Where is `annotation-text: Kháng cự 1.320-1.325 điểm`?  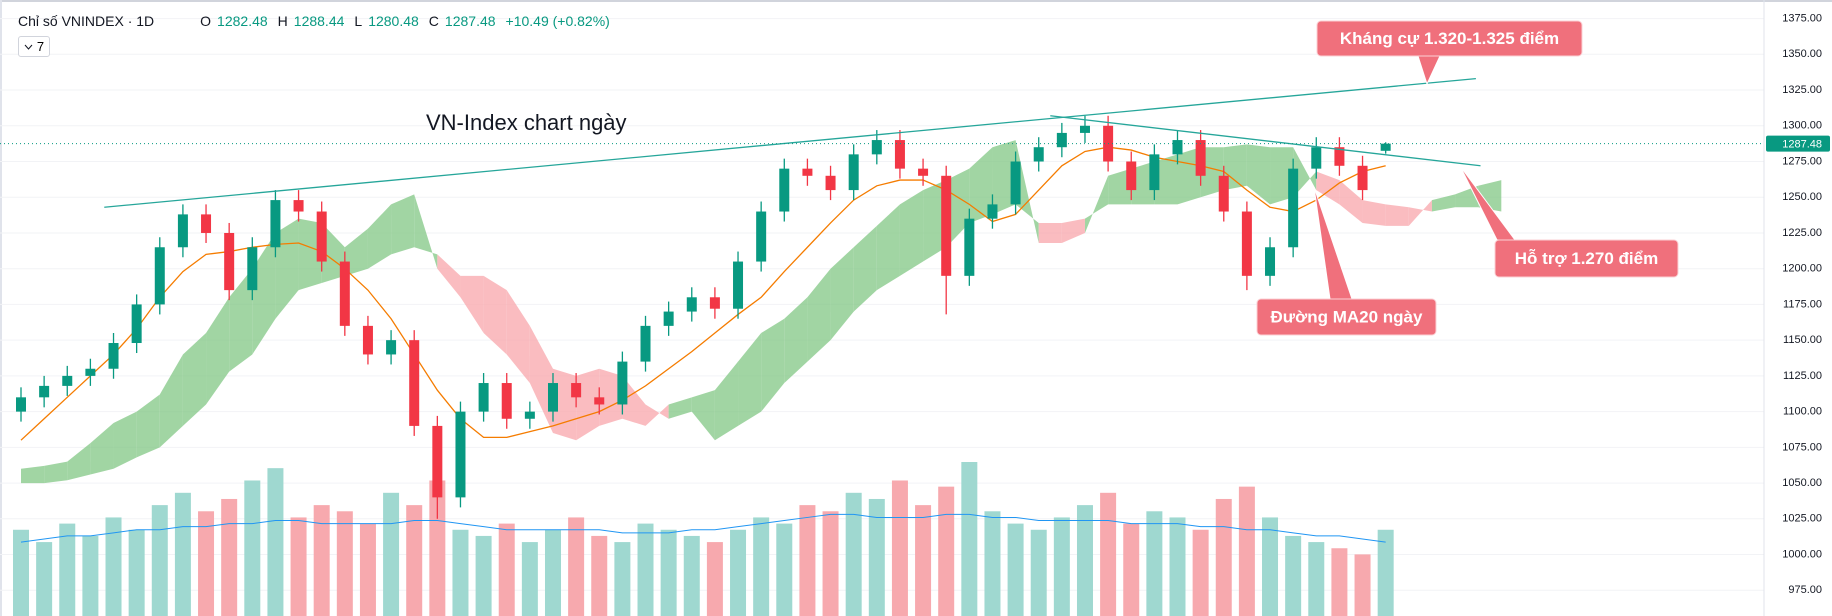
annotation-text: Kháng cự 1.320-1.325 điểm is located at coordinates (1449, 38).